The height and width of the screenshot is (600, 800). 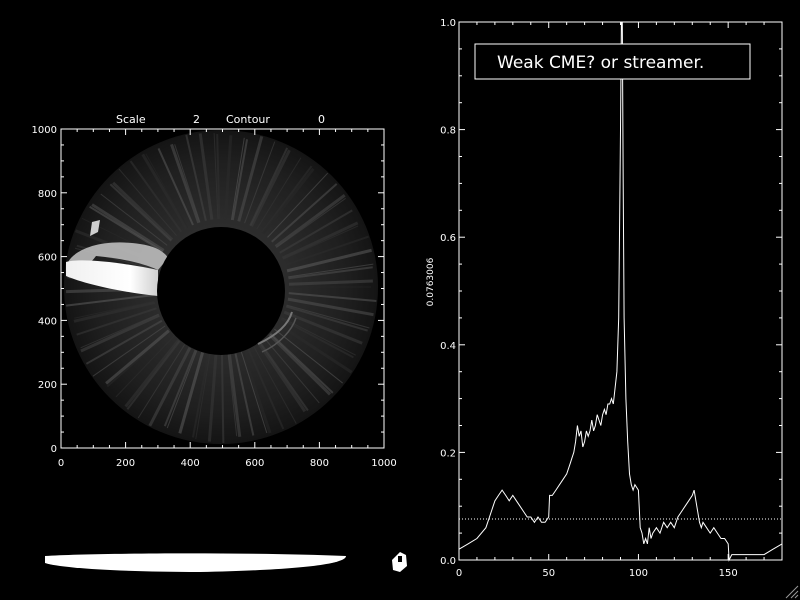 I want to click on y-tick-label: 200, so click(x=47, y=385).